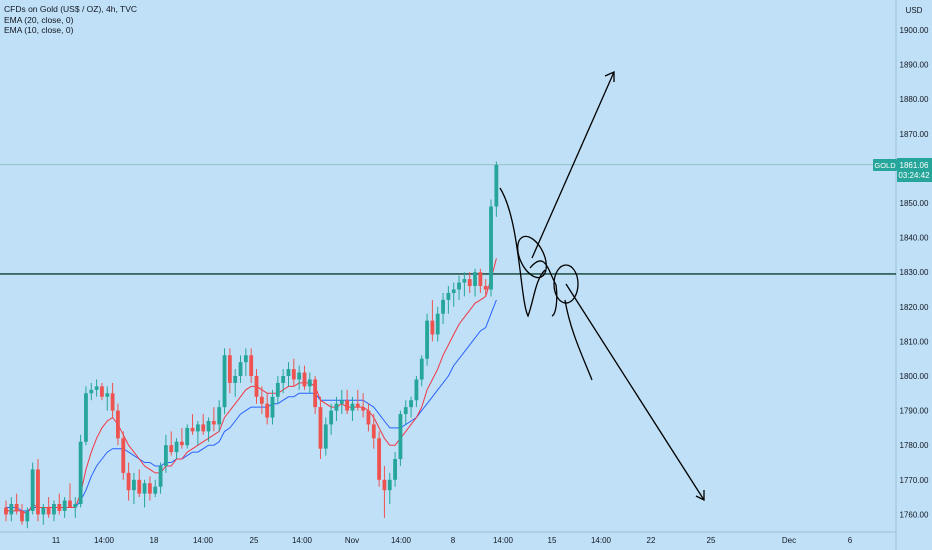 The image size is (932, 550). I want to click on time-tick-label: 18, so click(154, 540).